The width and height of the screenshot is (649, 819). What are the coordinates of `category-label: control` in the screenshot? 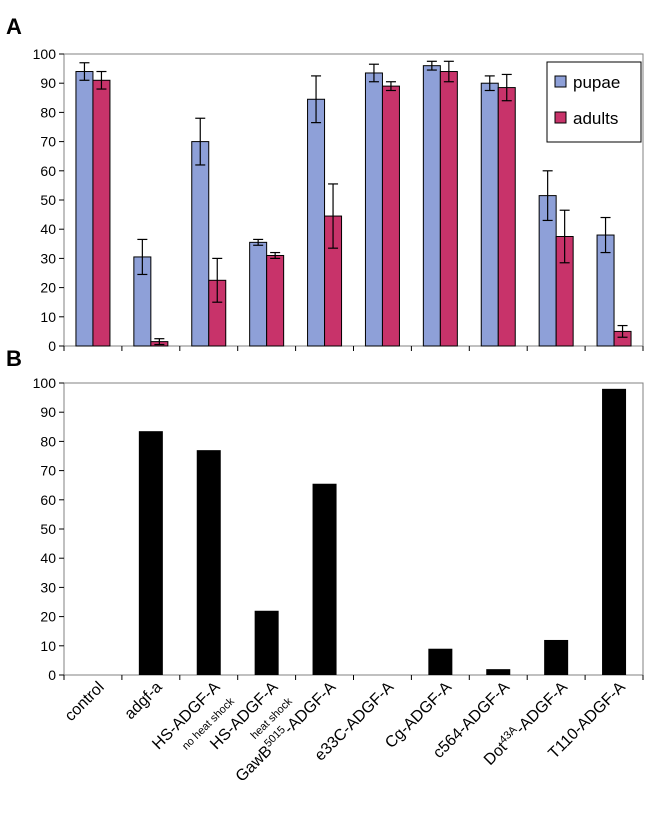 It's located at (85, 702).